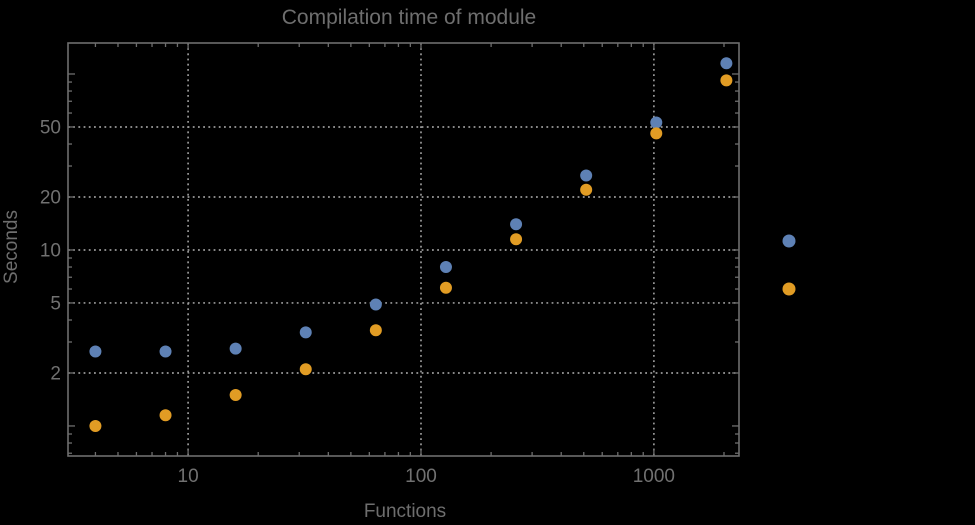 This screenshot has height=525, width=975. Describe the element at coordinates (11, 247) in the screenshot. I see `y-axis-label: Seconds` at that location.